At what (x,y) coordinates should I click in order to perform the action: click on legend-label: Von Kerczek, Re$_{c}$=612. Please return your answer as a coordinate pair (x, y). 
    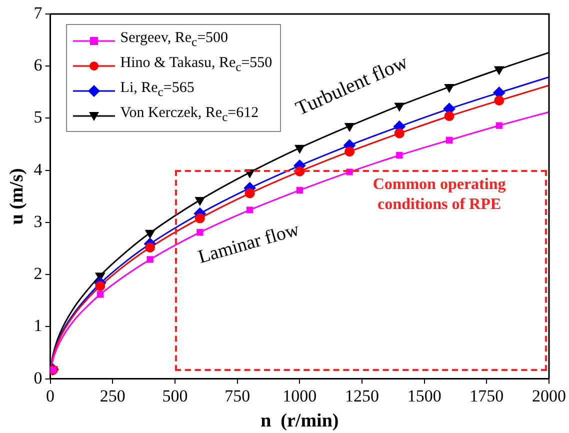
    Looking at the image, I should click on (189, 115).